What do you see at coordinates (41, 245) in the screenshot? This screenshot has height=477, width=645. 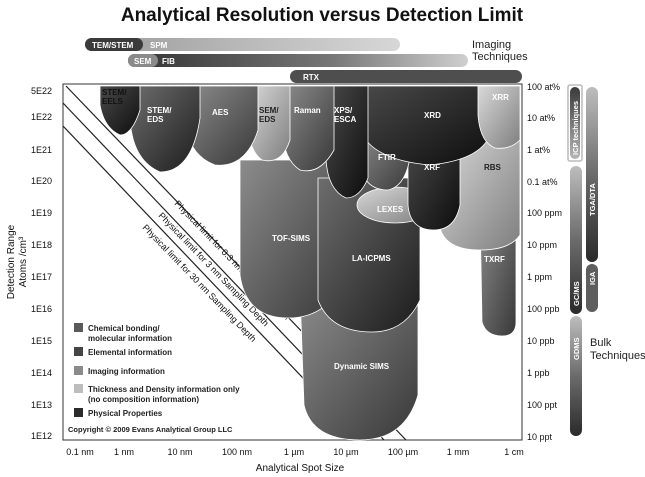 I see `y-tick-left: 1E18` at bounding box center [41, 245].